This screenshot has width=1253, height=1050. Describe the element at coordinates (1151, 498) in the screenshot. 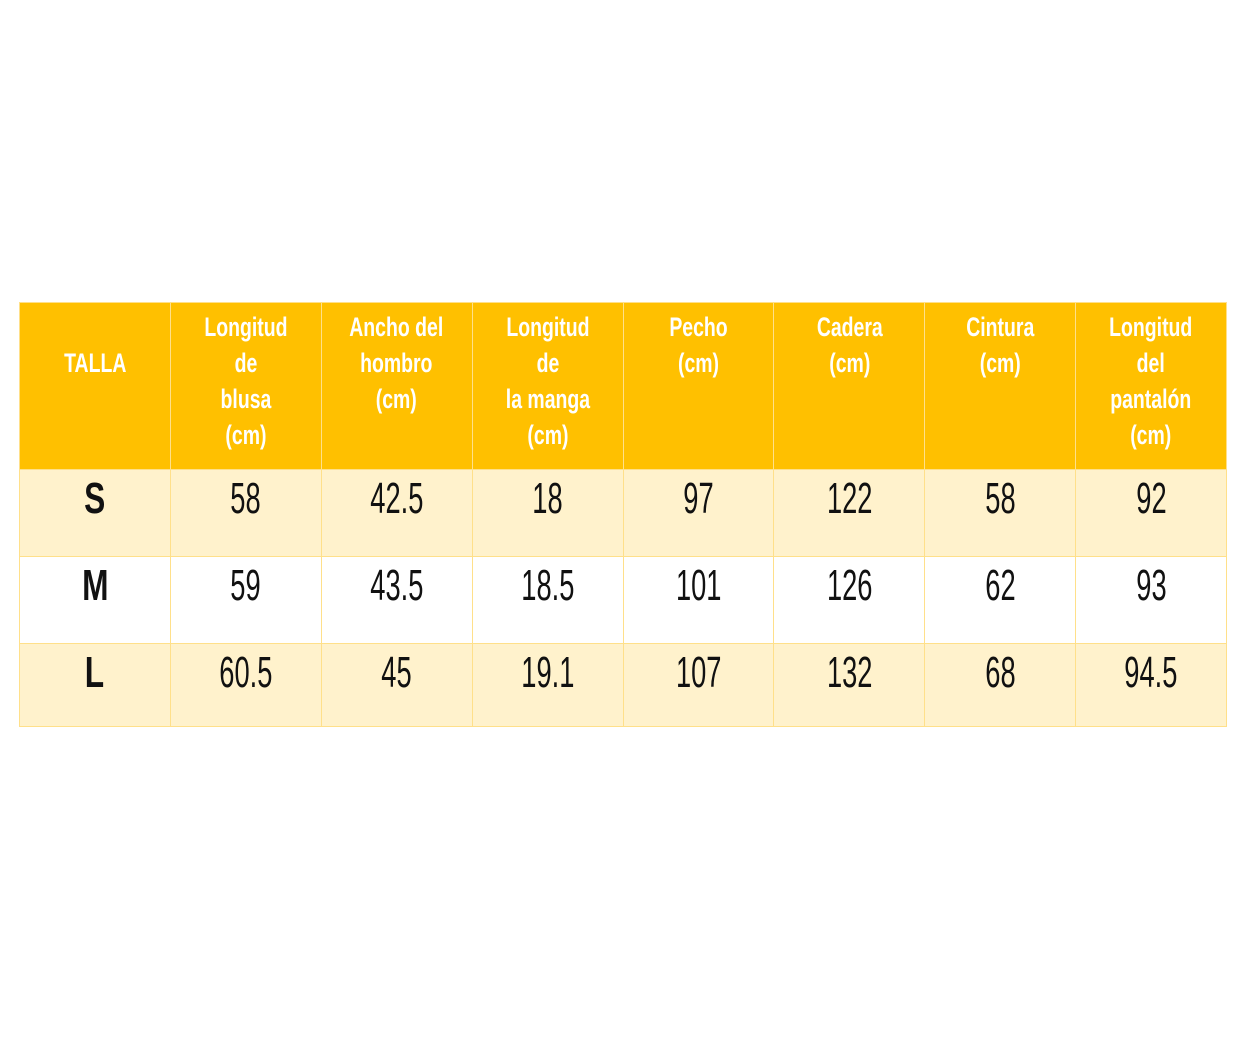

I see `cell-value: 92` at that location.